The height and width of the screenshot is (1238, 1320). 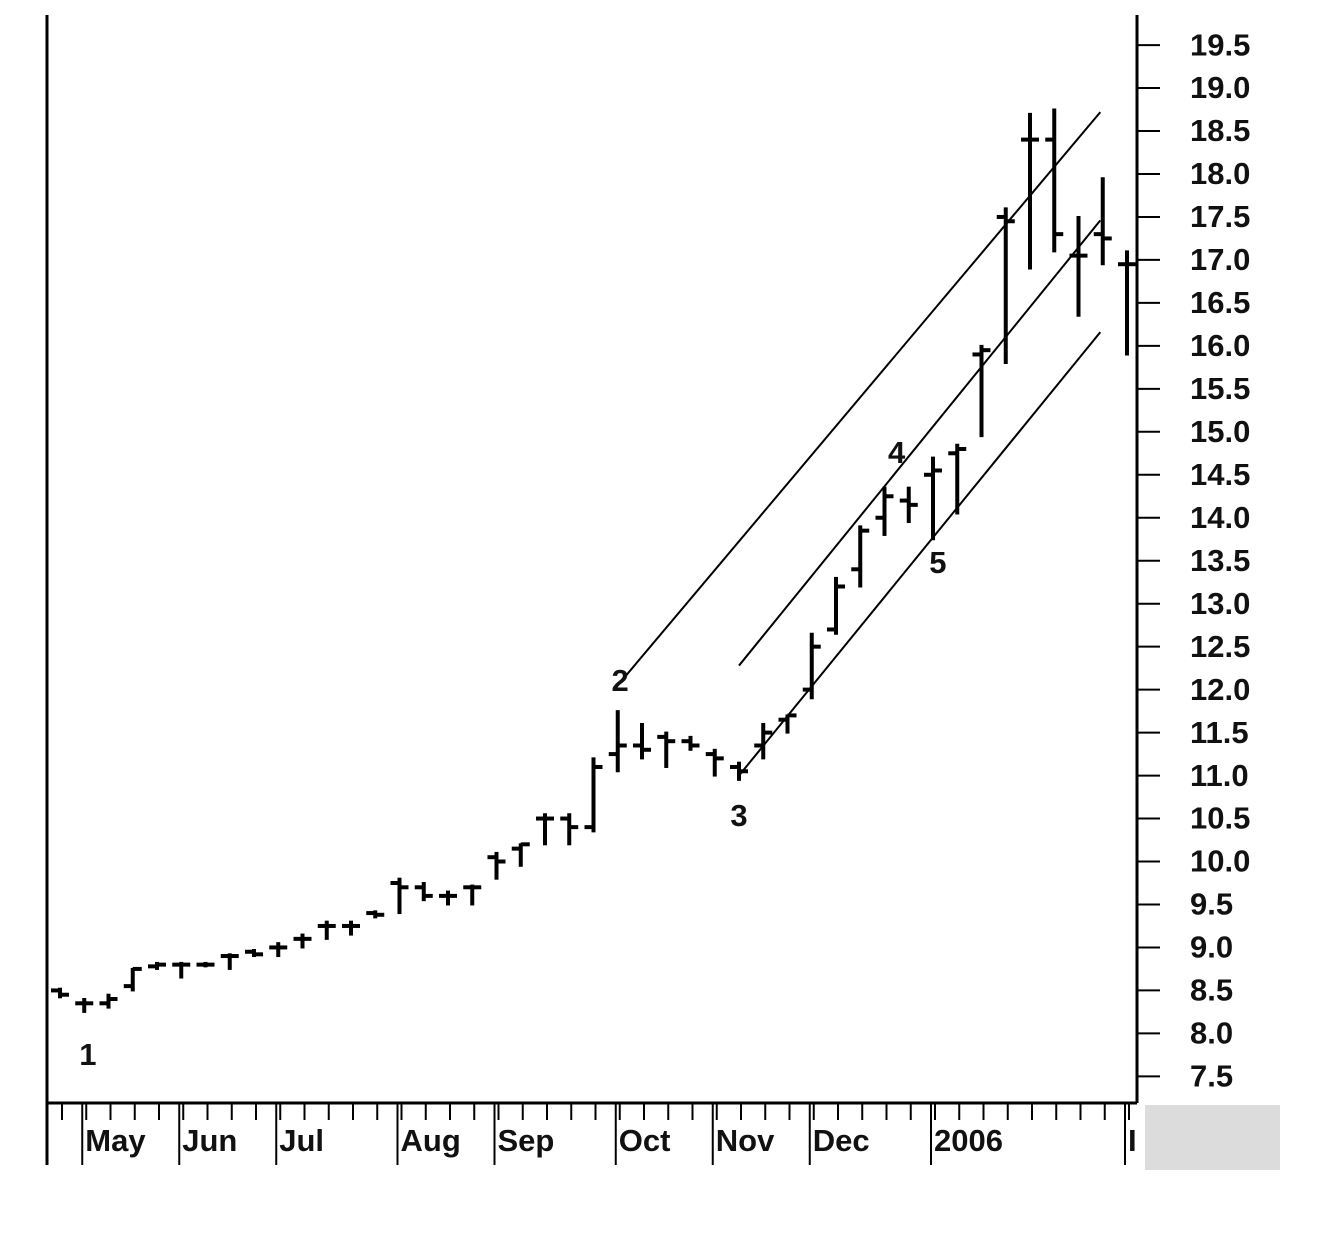 What do you see at coordinates (841, 1140) in the screenshot?
I see `x-tick-label: Dec` at bounding box center [841, 1140].